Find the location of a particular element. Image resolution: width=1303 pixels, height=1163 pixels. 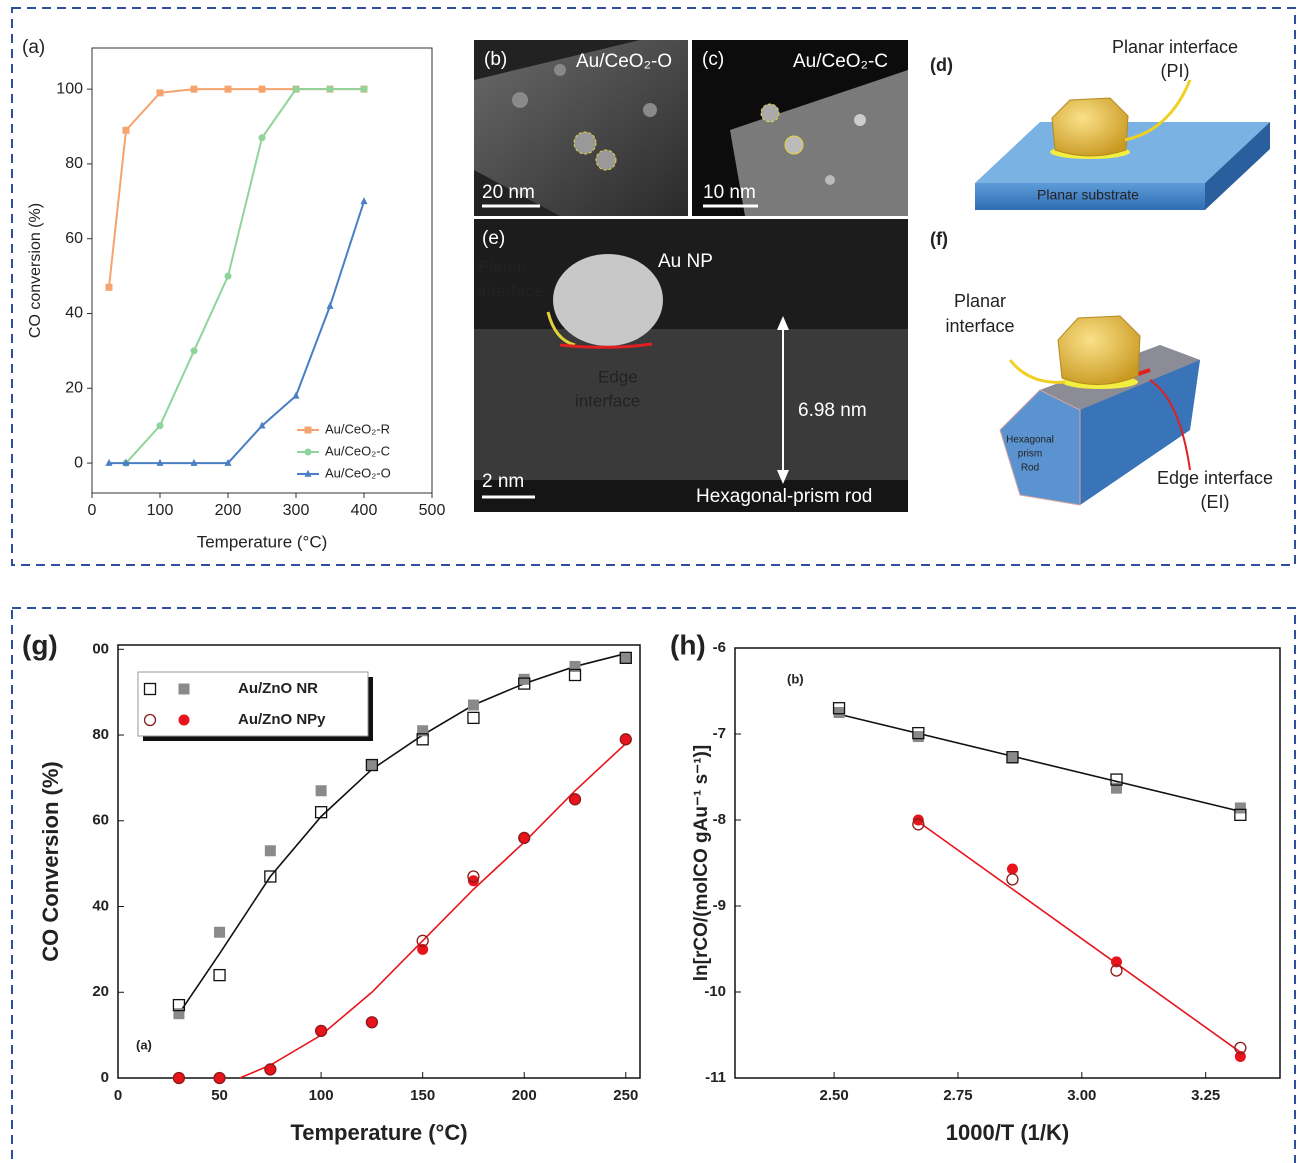

x-tick-label: 0 is located at coordinates (118, 1095).